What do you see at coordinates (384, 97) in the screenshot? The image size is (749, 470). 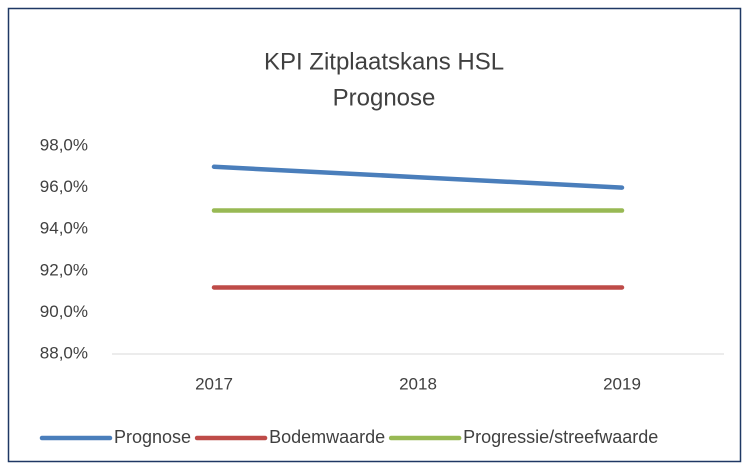 I see `chart-subtitle: Prognose` at bounding box center [384, 97].